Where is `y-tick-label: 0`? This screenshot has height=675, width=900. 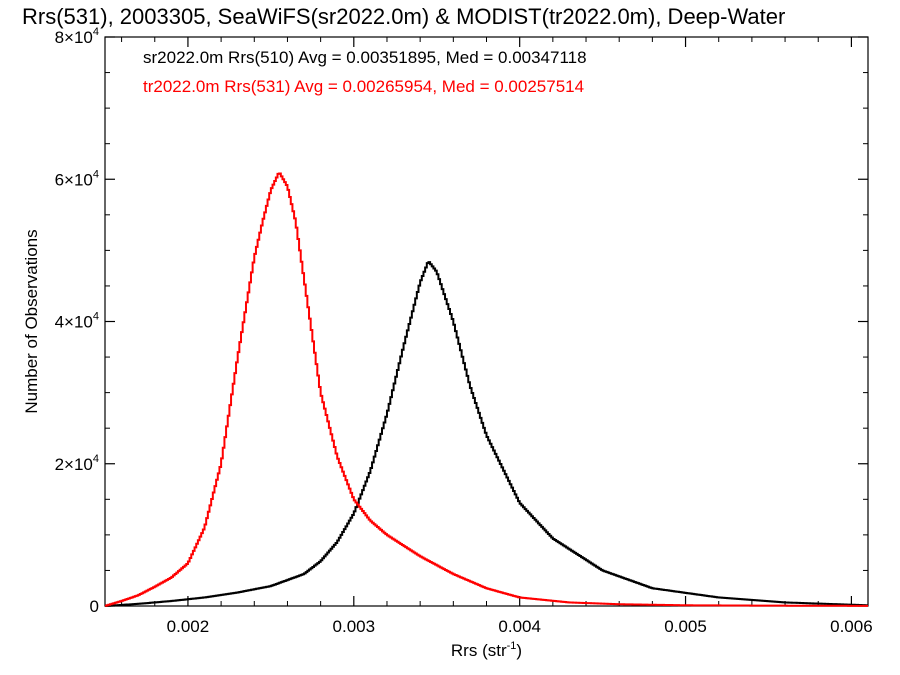 y-tick-label: 0 is located at coordinates (94, 606).